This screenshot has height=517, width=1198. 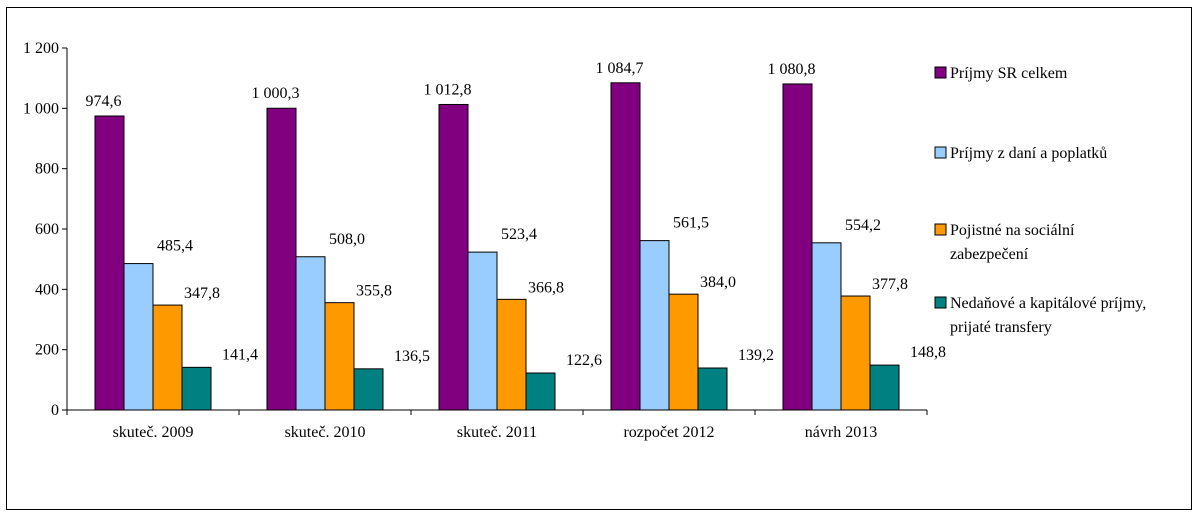 I want to click on y-axis: 0 200 400 600 800 1 000 1 200, so click(x=45, y=229).